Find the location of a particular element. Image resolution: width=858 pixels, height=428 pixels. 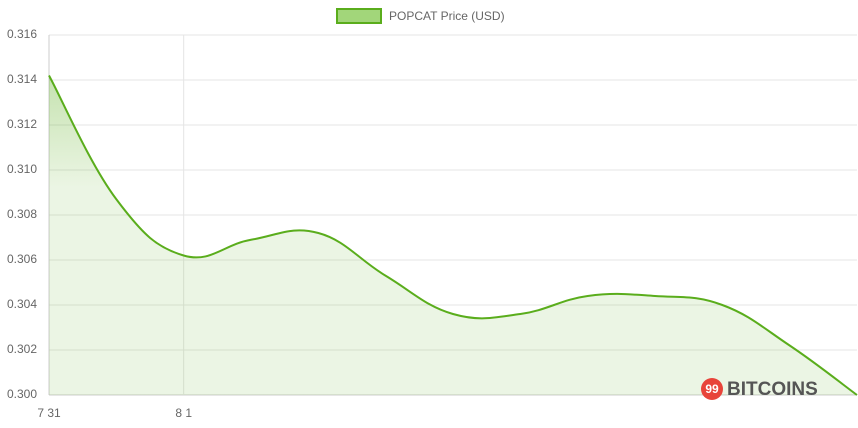

y-tick-label: 0.304 is located at coordinates (22, 304).